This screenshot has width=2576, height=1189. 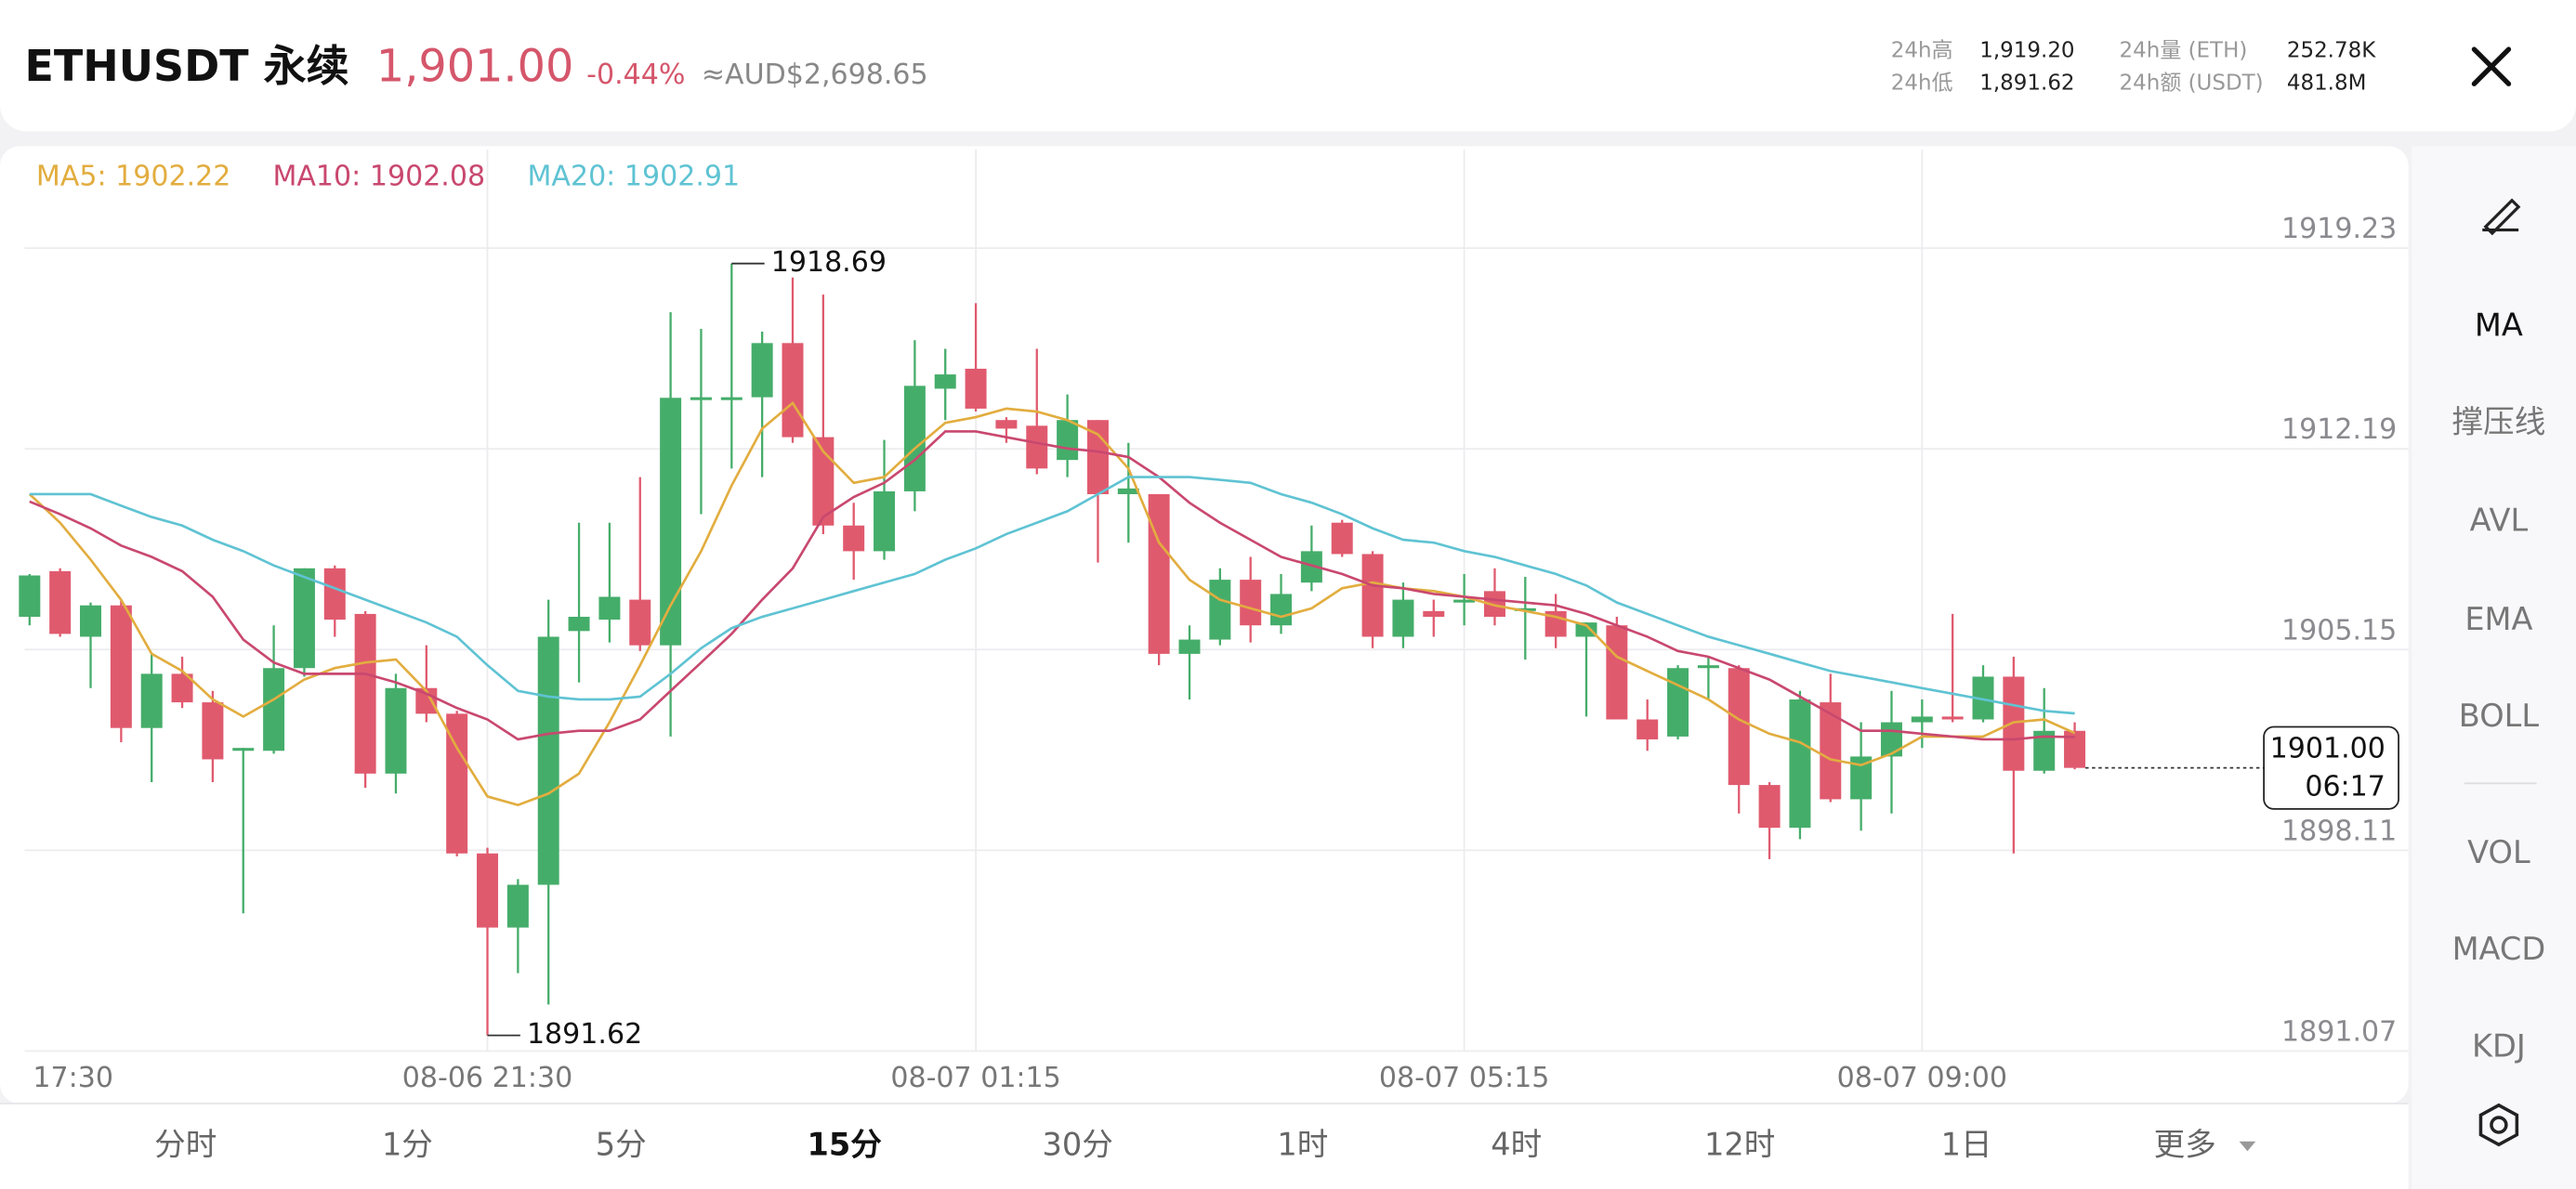 What do you see at coordinates (975, 1078) in the screenshot?
I see `x-tick-label: 08-07 01:15` at bounding box center [975, 1078].